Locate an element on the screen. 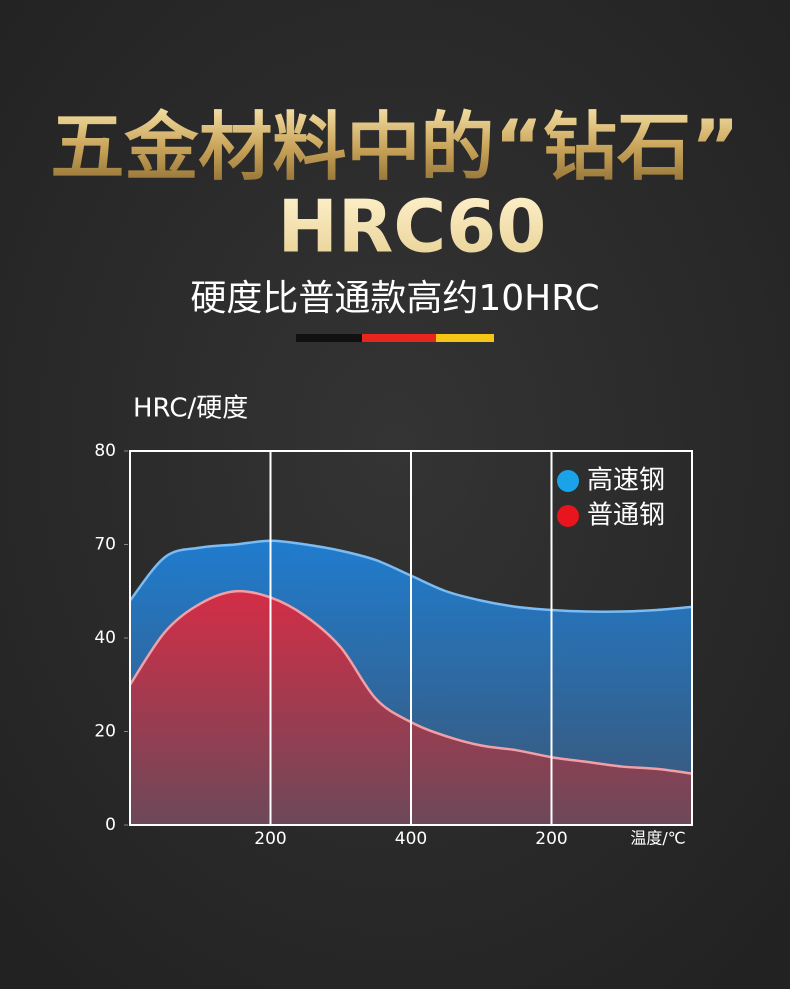 The width and height of the screenshot is (790, 989). subtitle: 硬度比普通款高约10HRC is located at coordinates (394, 298).